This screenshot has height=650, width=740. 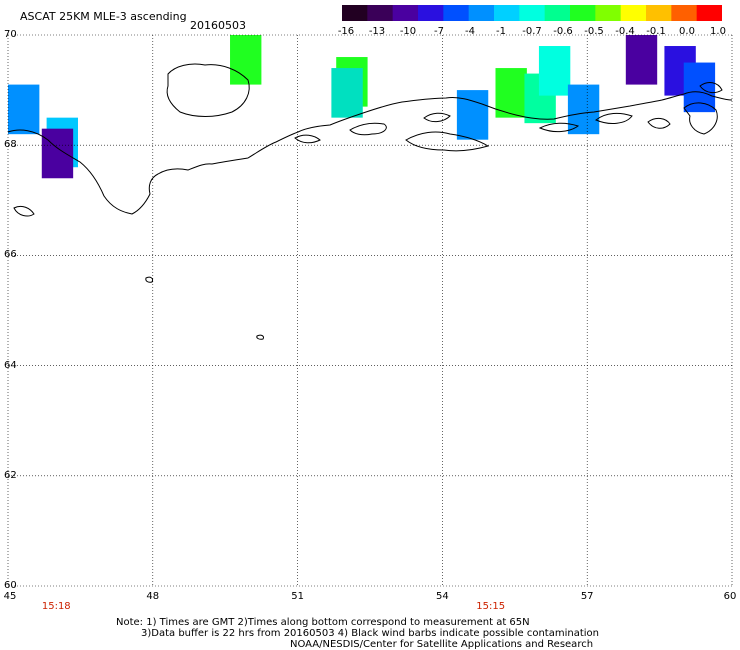 I want to click on lon-label: 48, so click(x=153, y=596).